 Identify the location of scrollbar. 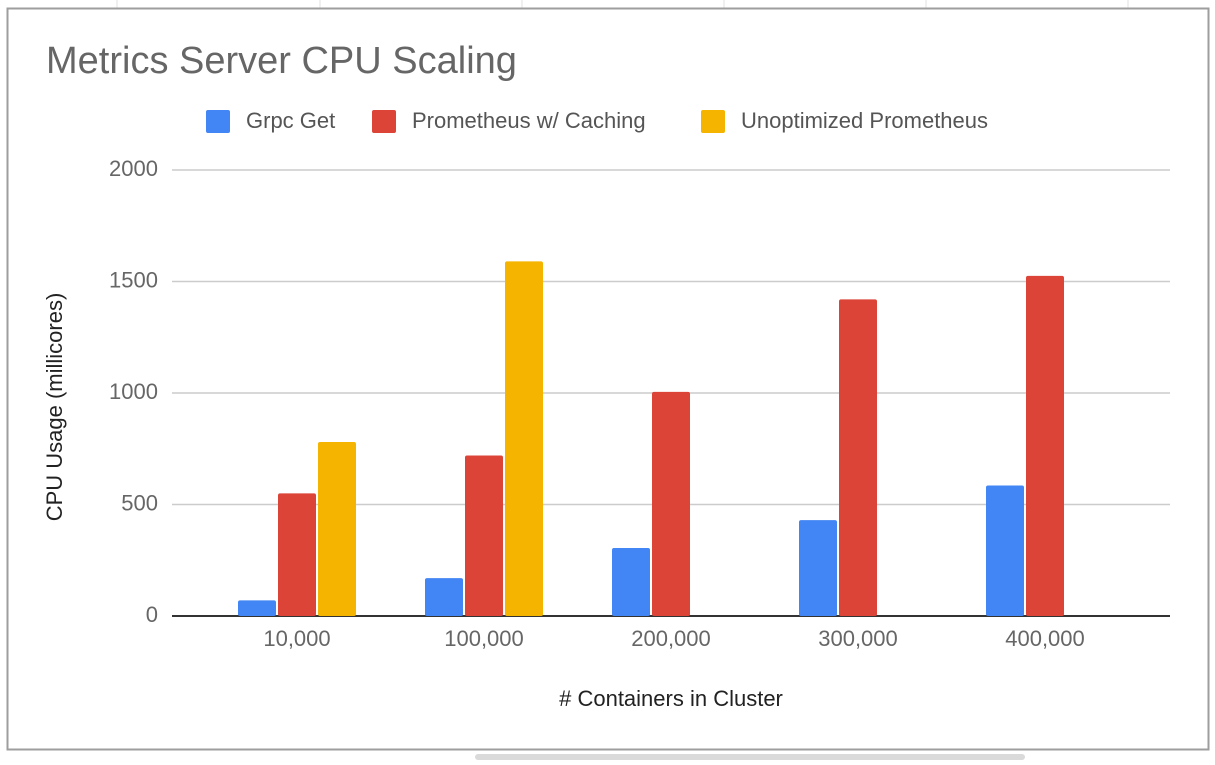
(750, 757).